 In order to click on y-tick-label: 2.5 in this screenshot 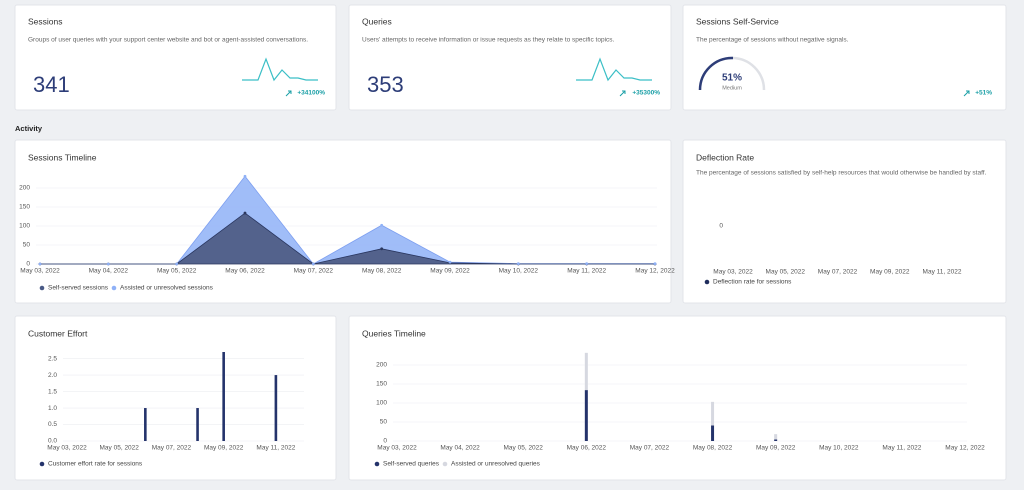, I will do `click(52, 358)`.